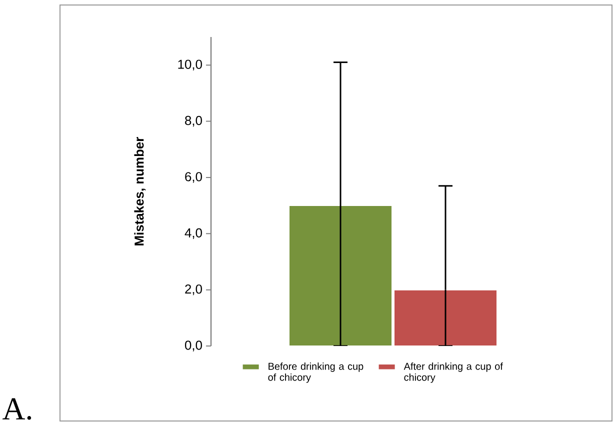  I want to click on y-tick-label: 8,0, so click(193, 121).